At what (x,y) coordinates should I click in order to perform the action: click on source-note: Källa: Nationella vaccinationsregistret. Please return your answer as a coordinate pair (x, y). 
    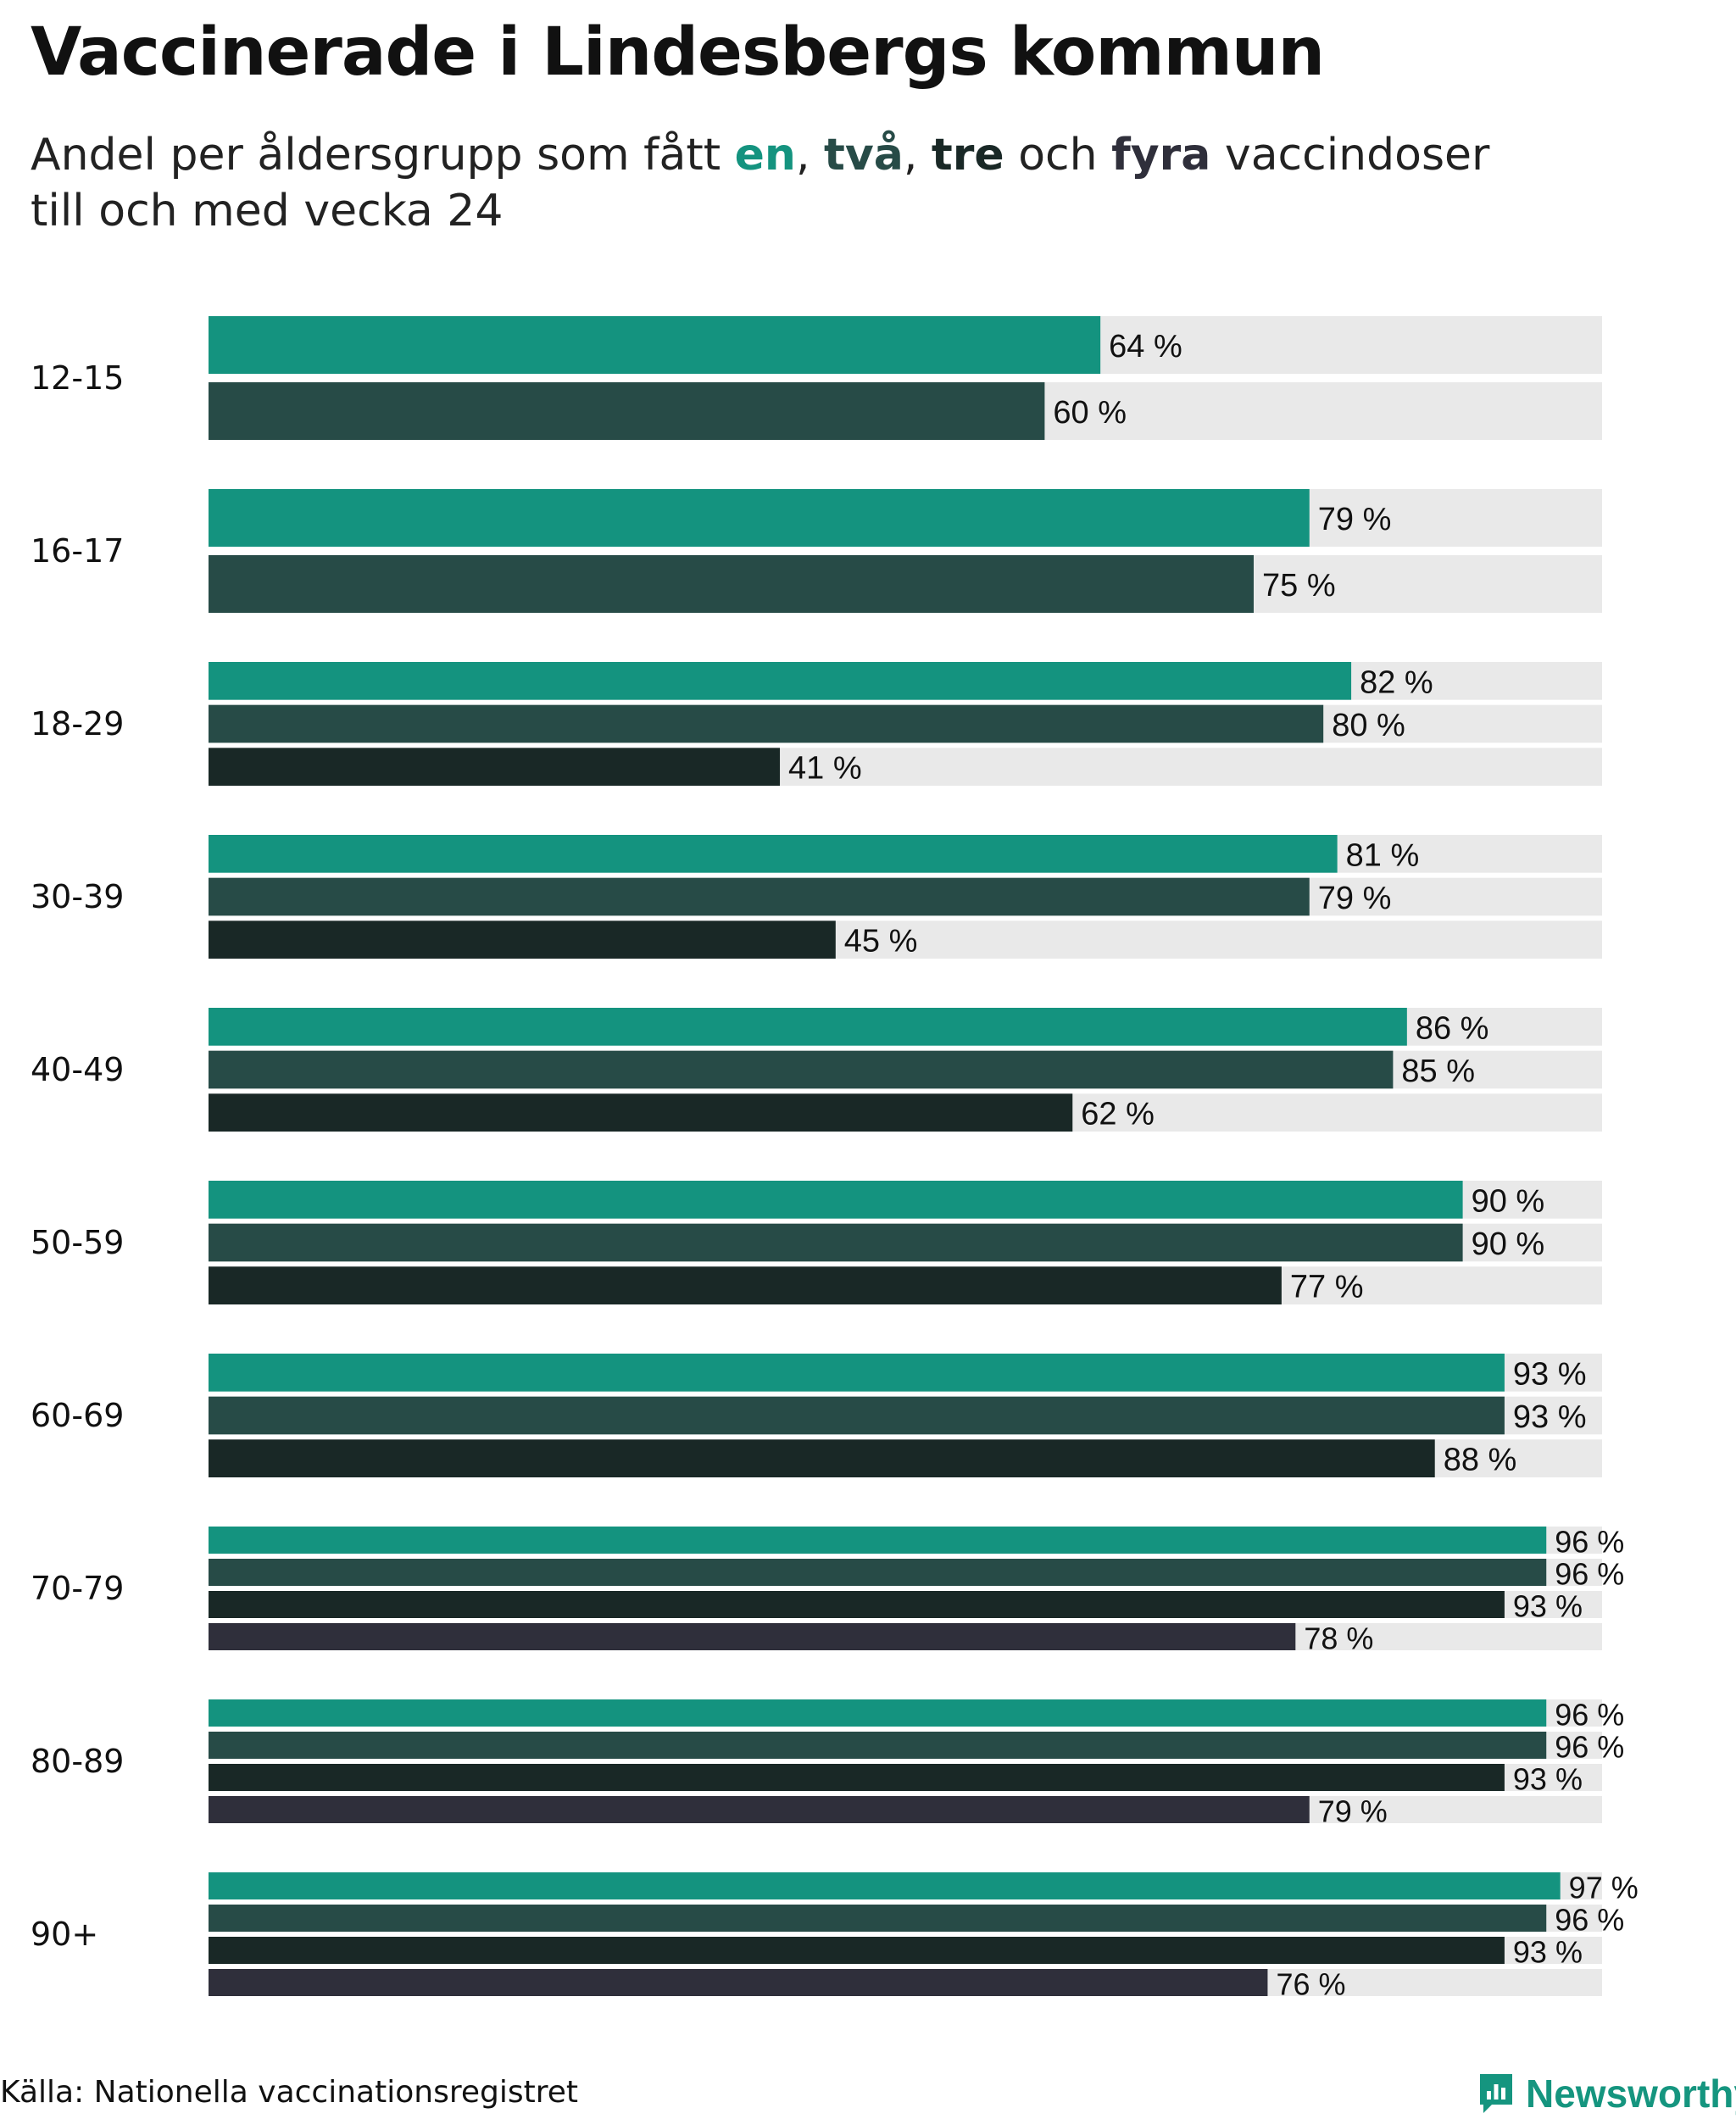
    Looking at the image, I should click on (289, 2092).